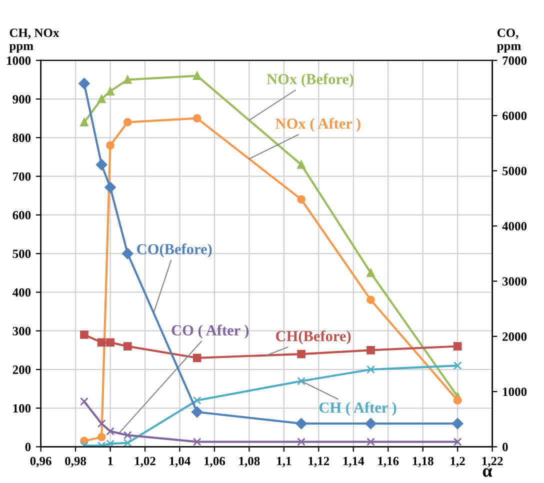 This screenshot has height=483, width=544. Describe the element at coordinates (505, 447) in the screenshot. I see `y2-tick-label: 0` at that location.